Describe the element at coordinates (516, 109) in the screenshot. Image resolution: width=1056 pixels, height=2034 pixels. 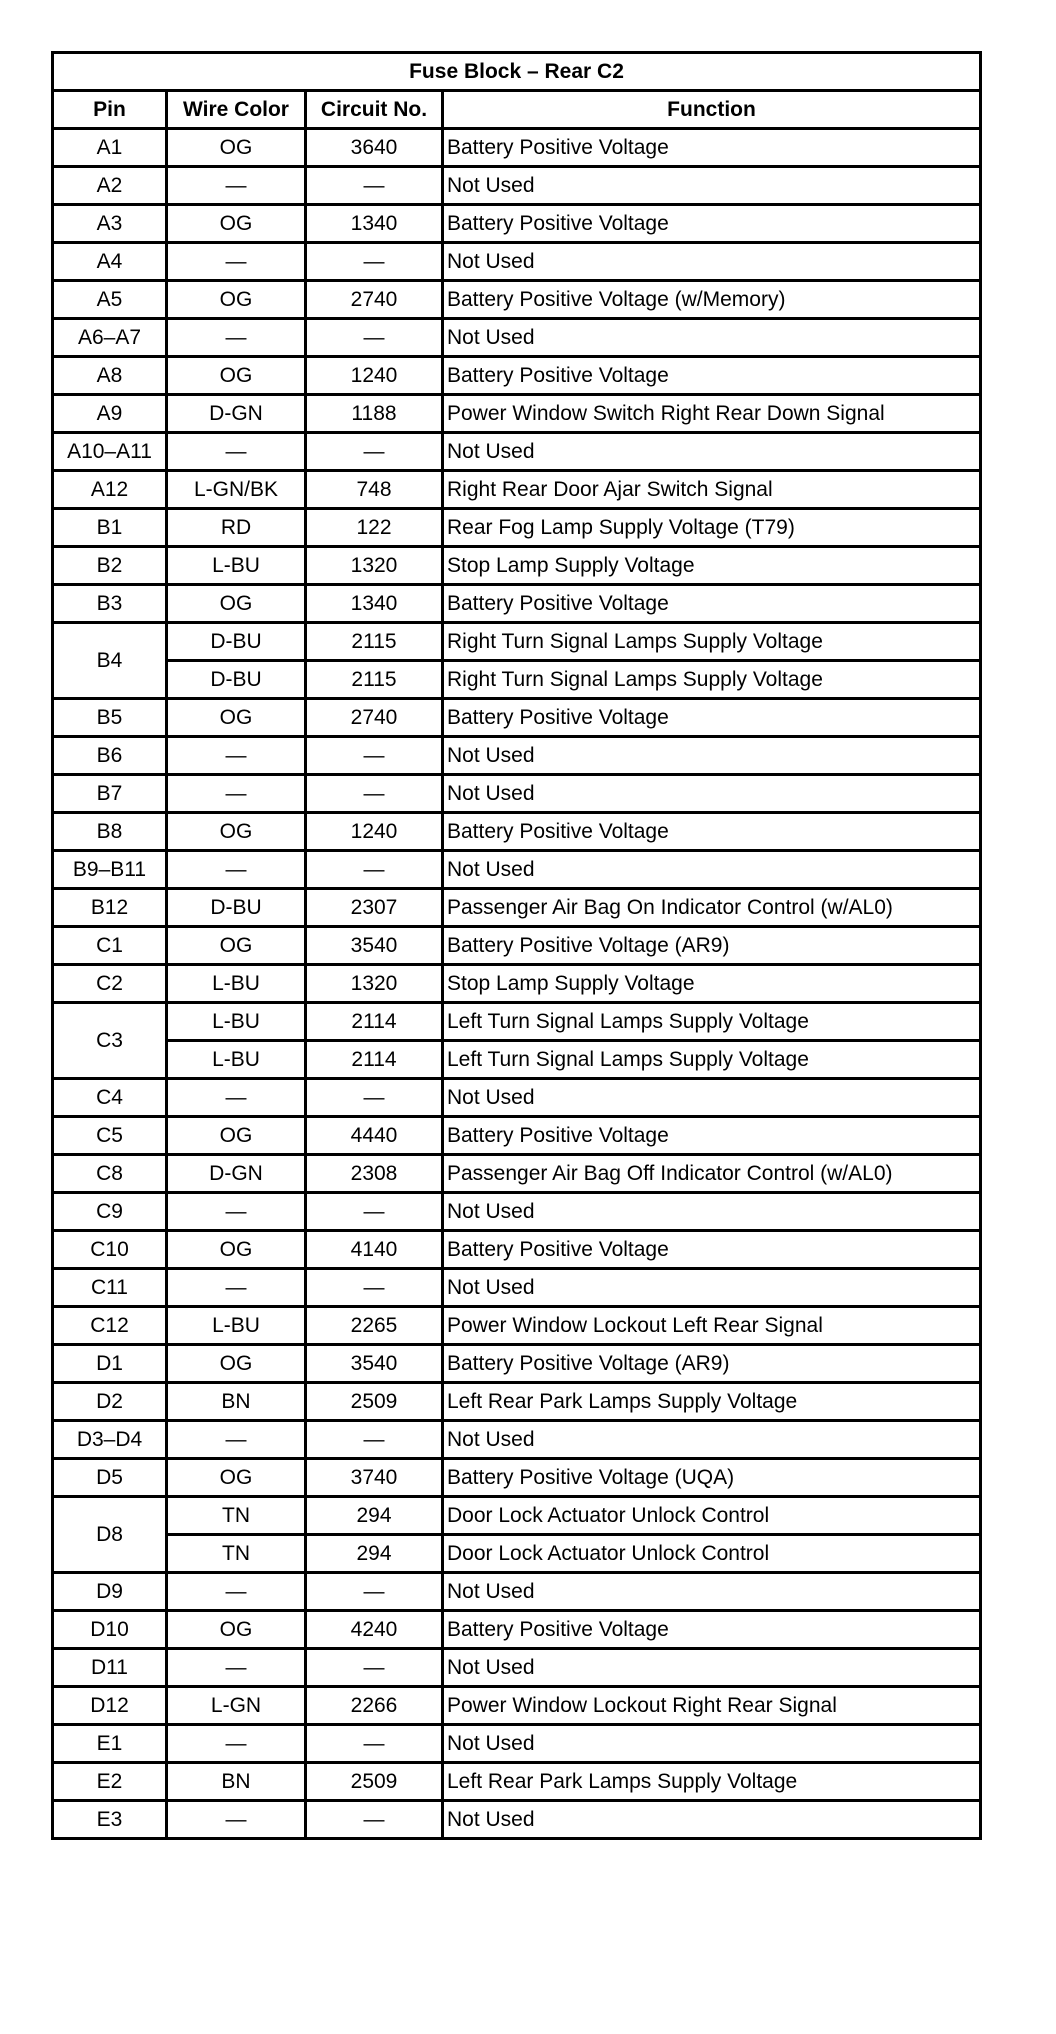
I see `header-row: Pin Wire Color Circuit No. Function` at that location.